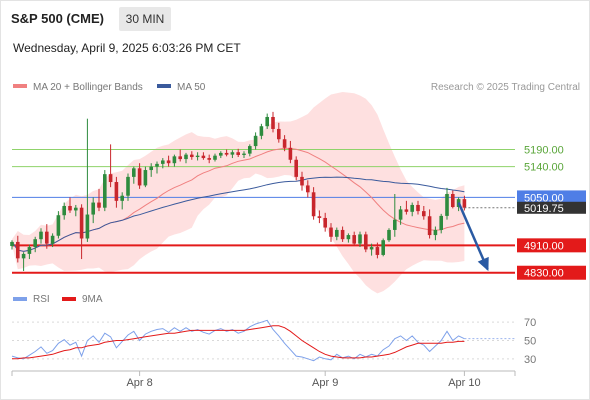  What do you see at coordinates (544, 209) in the screenshot?
I see `last-price-label: 5019.75` at bounding box center [544, 209].